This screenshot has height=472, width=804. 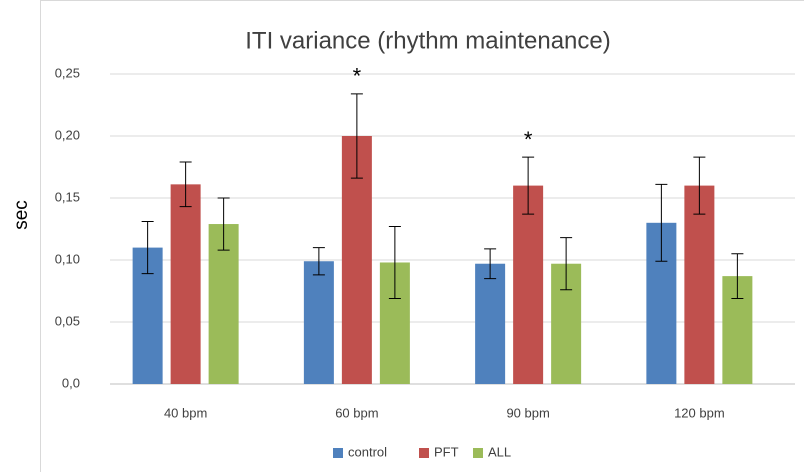 What do you see at coordinates (67, 134) in the screenshot?
I see `y-tick-label: 0,20` at bounding box center [67, 134].